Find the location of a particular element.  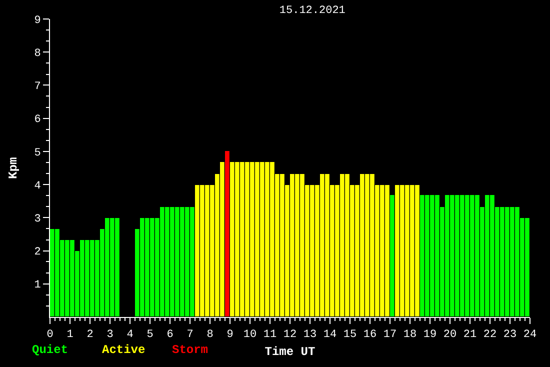

x-axis-title: Time UT is located at coordinates (290, 352).